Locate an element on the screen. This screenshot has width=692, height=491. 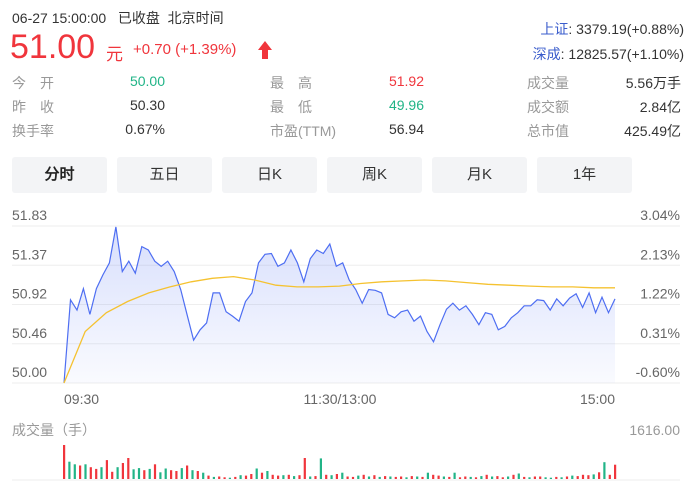
stat-value: 49.96 is located at coordinates (406, 105).